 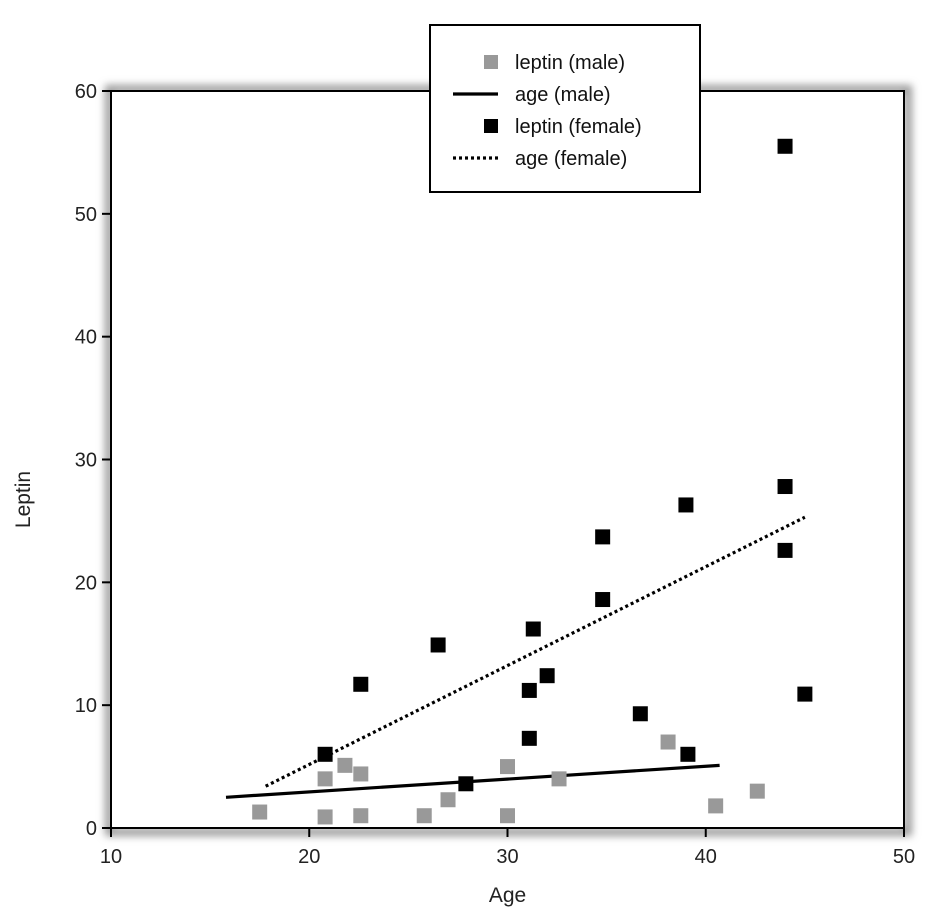 I want to click on y-tick-label: 50, so click(x=86, y=215).